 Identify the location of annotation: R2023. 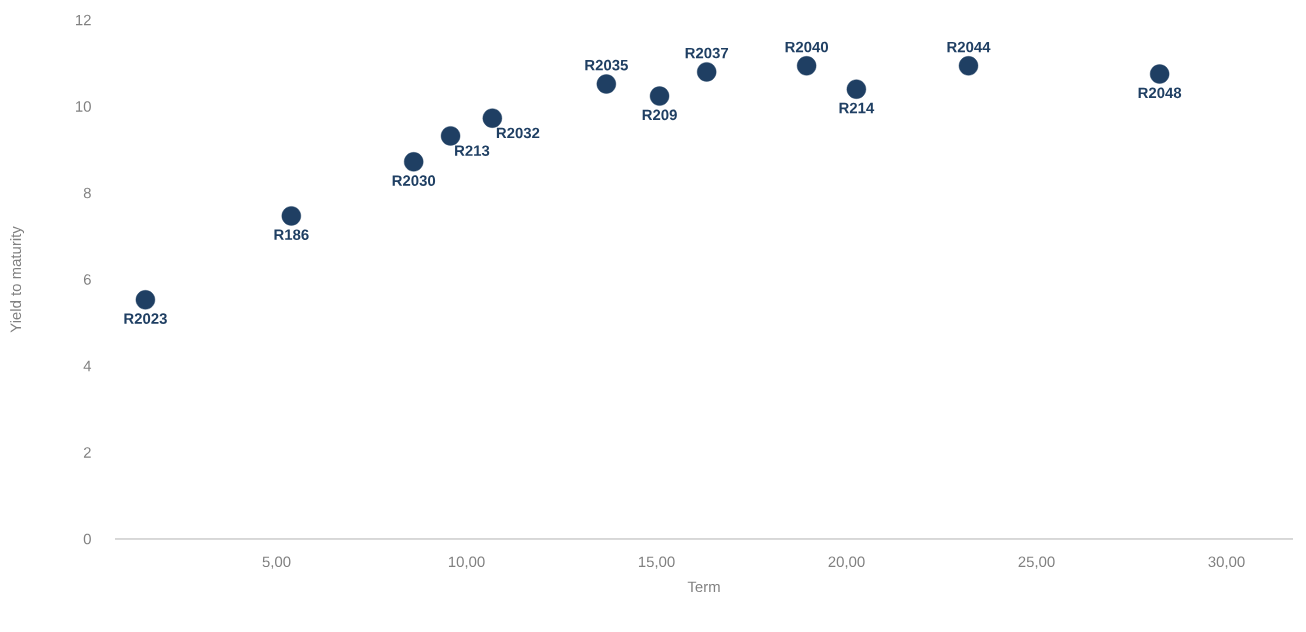
(145, 318).